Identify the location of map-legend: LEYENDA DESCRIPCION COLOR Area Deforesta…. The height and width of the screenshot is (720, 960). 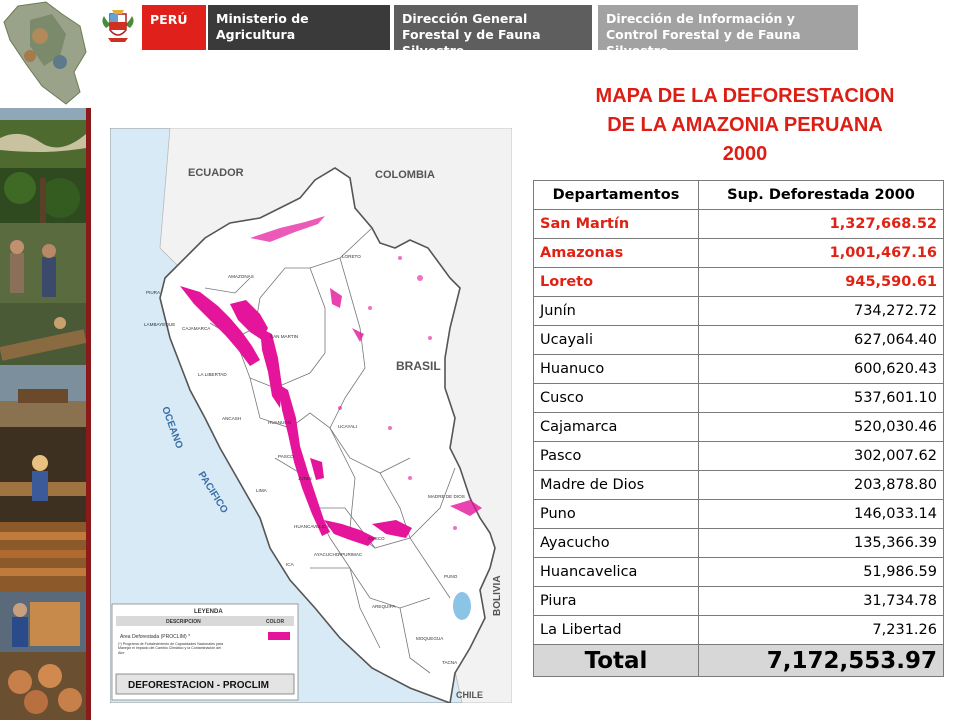
(205, 652).